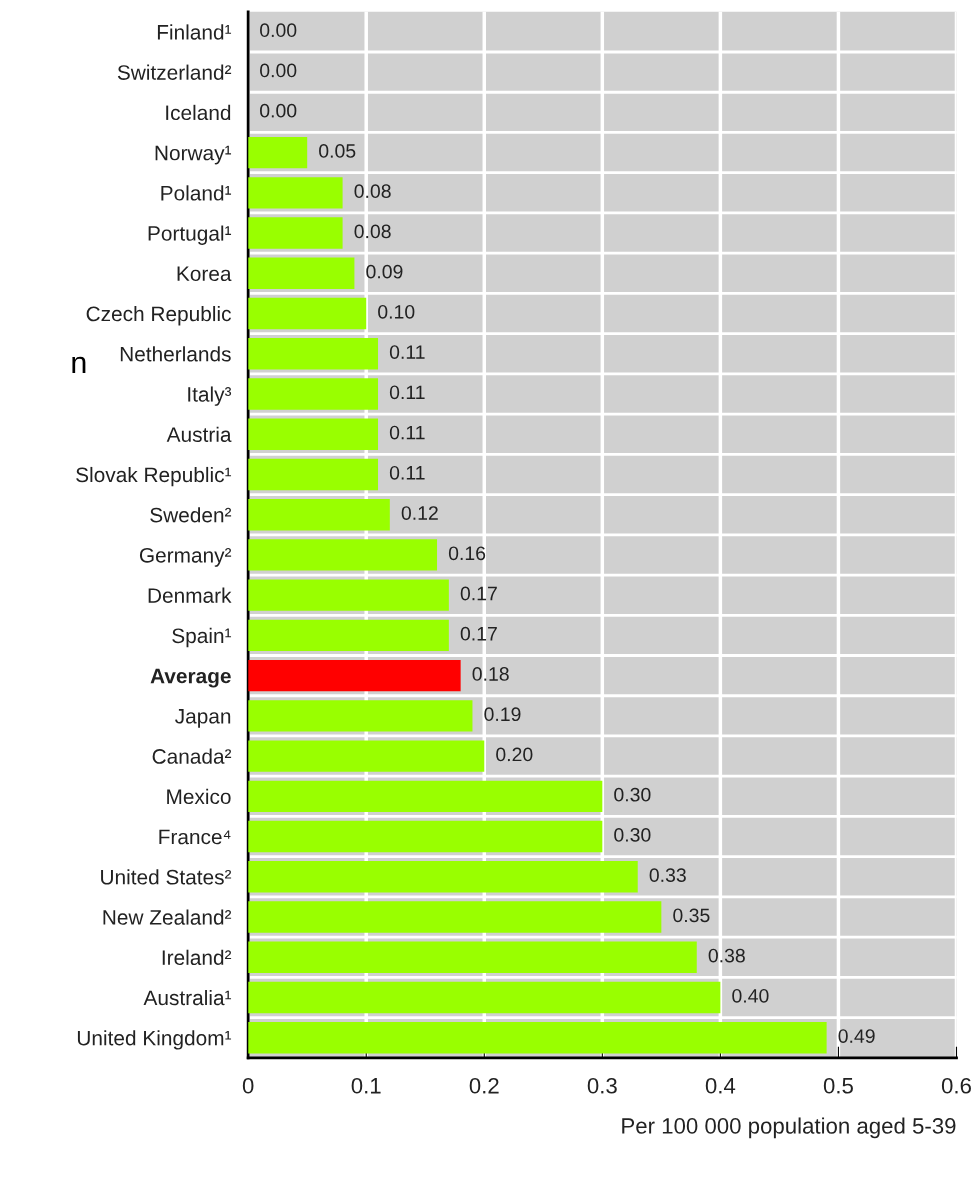  I want to click on data-label: 0.40, so click(750, 995).